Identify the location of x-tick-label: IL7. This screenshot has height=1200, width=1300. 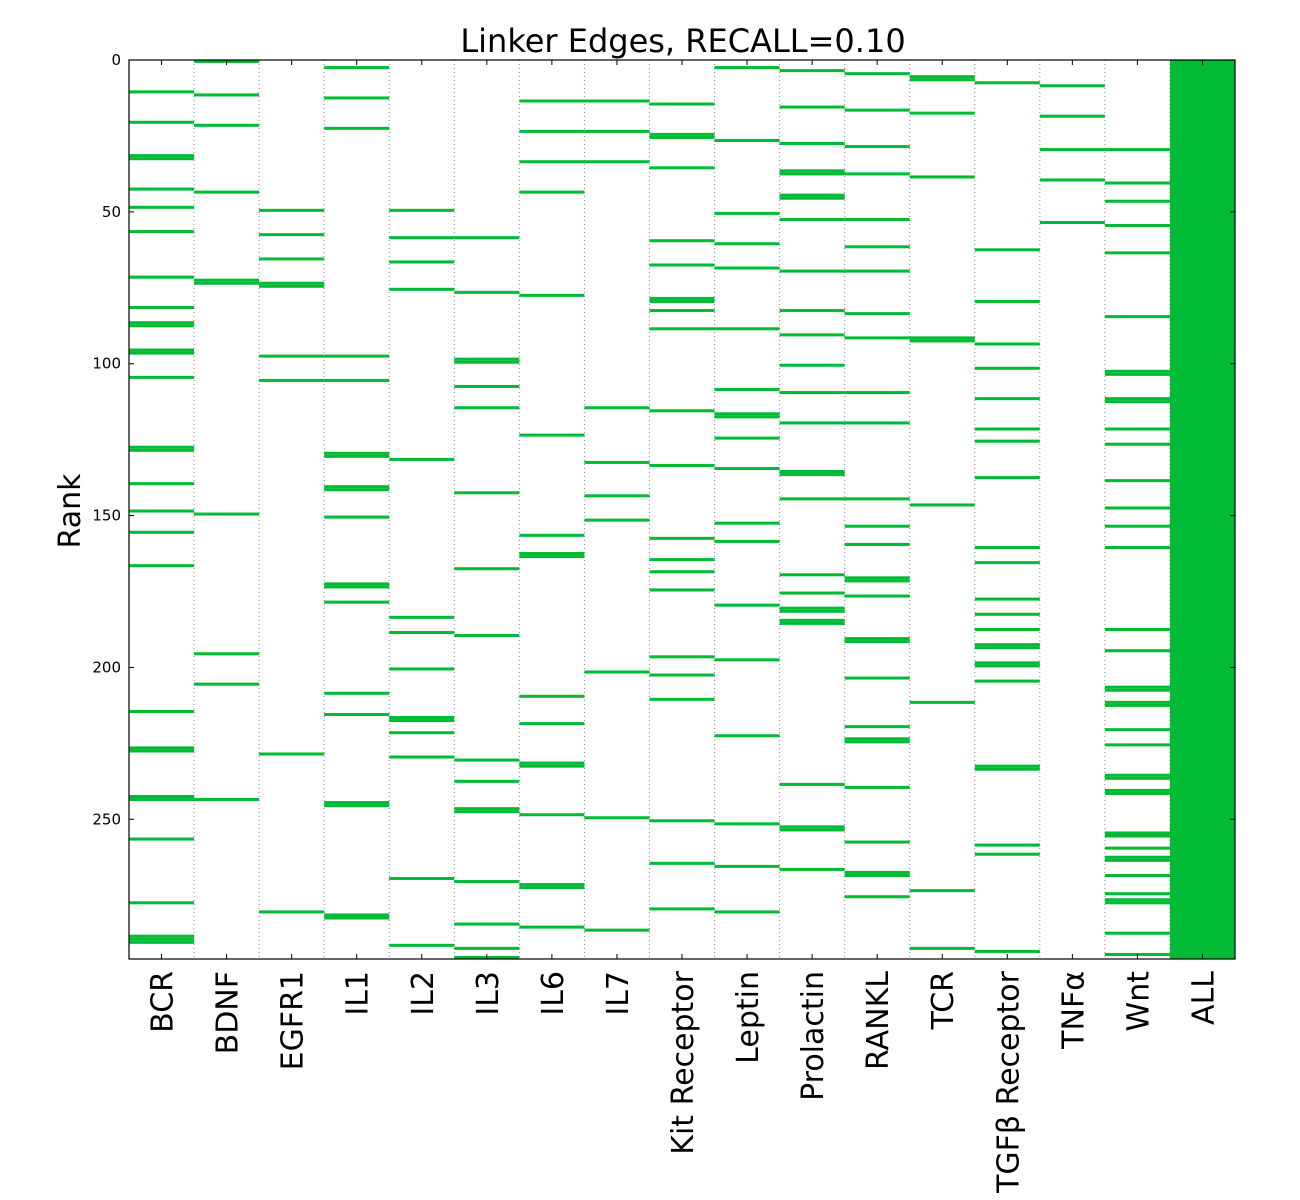
(618, 993).